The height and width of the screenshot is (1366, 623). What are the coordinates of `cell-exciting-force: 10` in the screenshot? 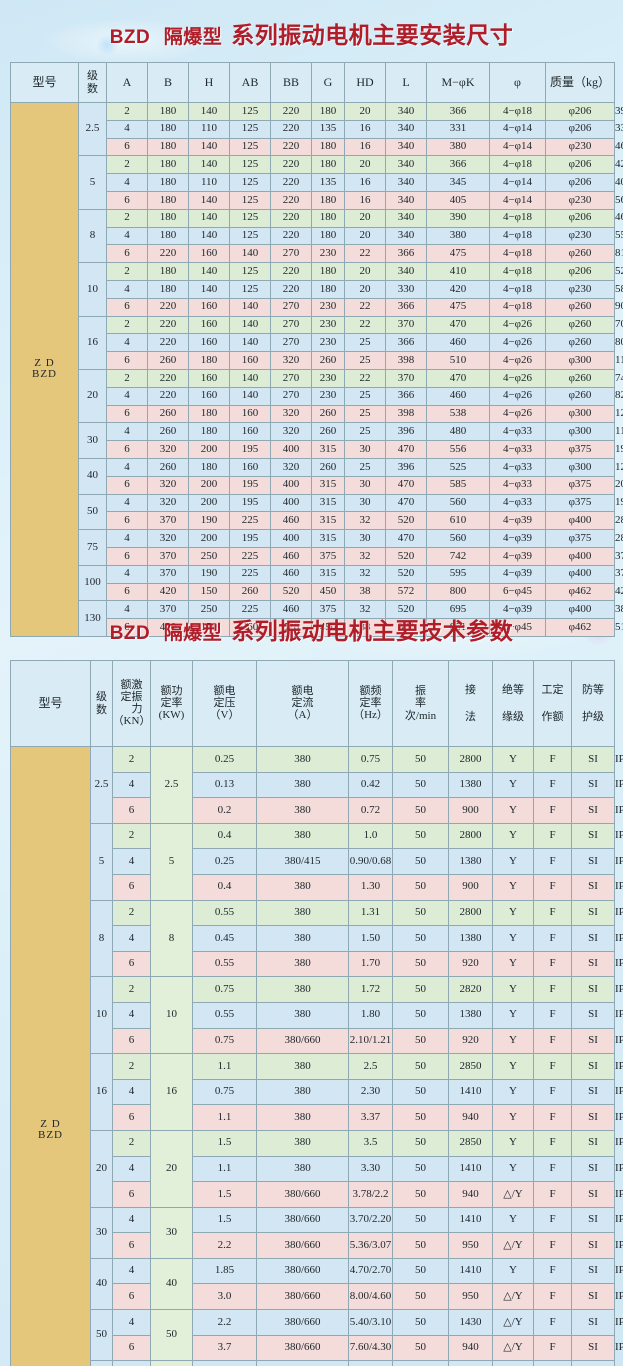 It's located at (171, 1015).